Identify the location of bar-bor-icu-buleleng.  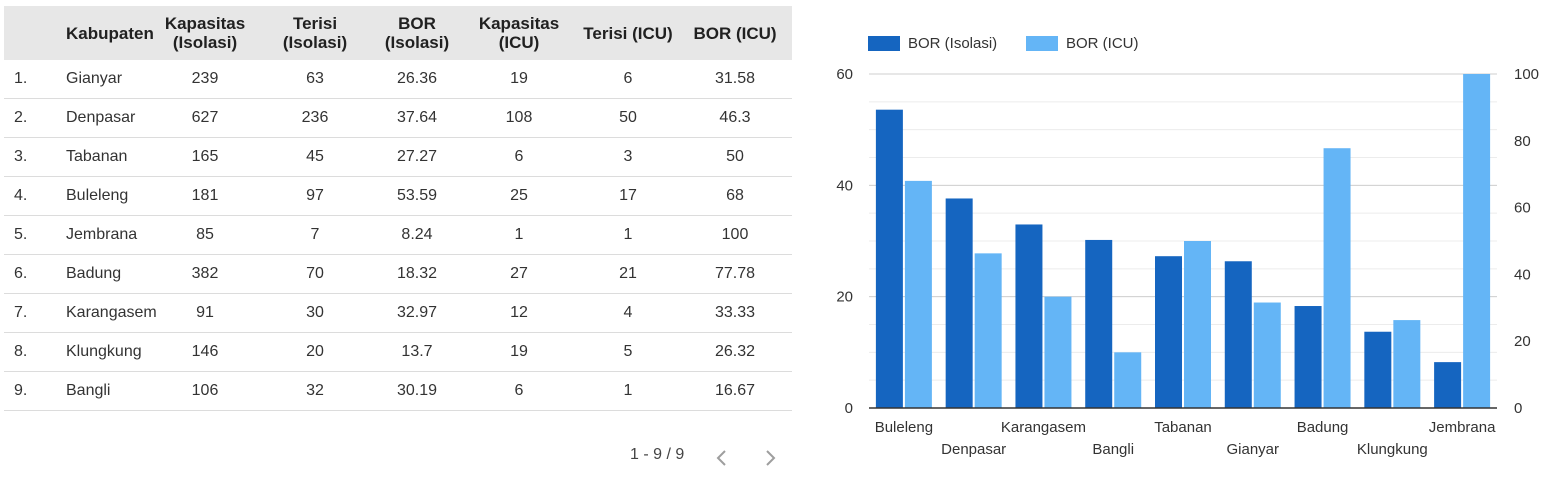
(918, 294).